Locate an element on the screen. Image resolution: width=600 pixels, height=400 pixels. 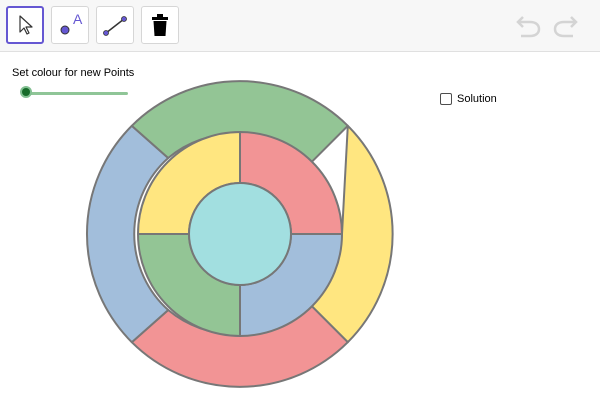
point-tool-button: A is located at coordinates (70, 25).